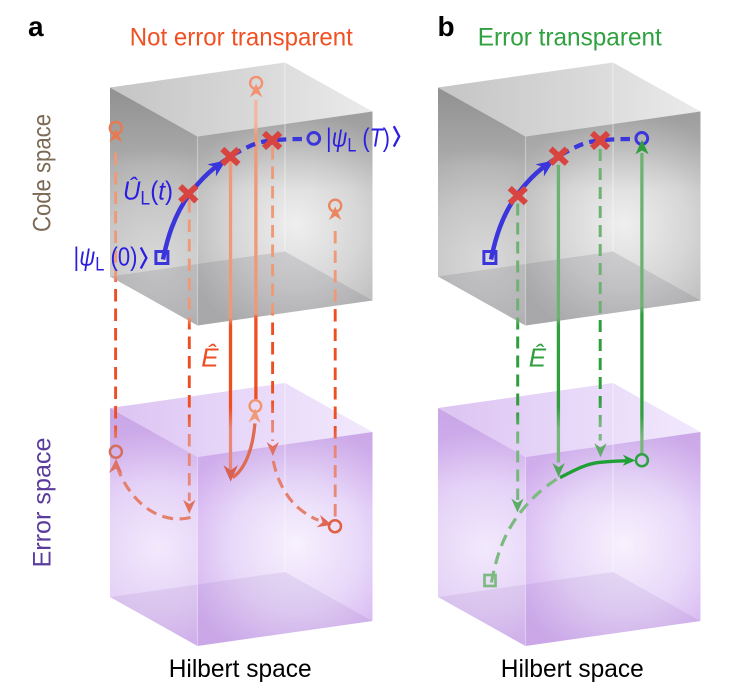  Describe the element at coordinates (148, 193) in the screenshot. I see `svg-text: ÛL(t)` at that location.